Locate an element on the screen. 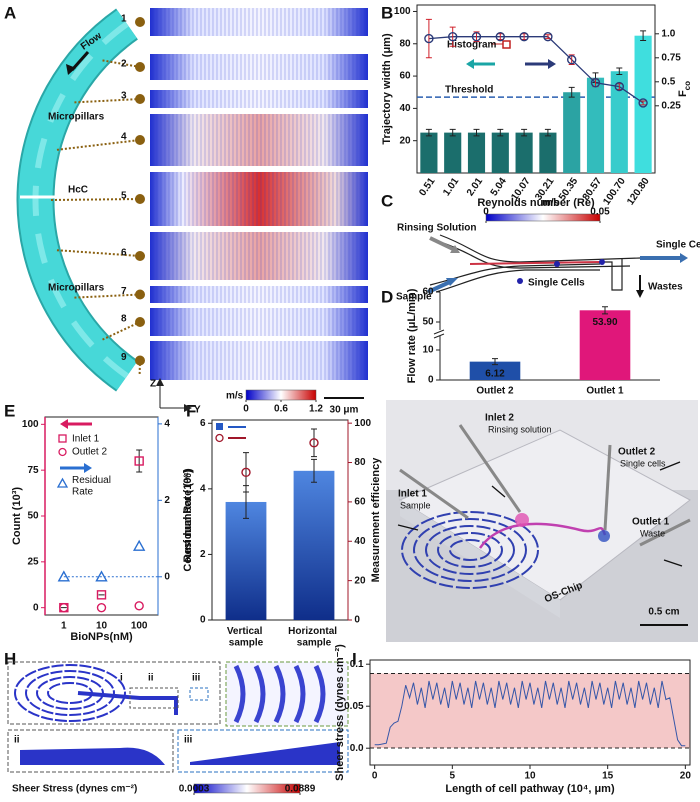  flow-arrowhead is located at coordinates (71, 69).